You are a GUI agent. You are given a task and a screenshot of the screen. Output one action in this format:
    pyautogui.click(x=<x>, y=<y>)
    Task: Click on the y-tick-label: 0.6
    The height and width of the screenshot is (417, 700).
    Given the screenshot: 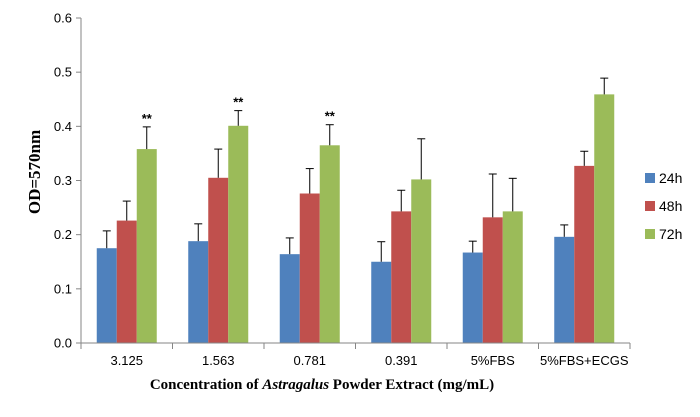 What is the action you would take?
    pyautogui.click(x=63, y=18)
    